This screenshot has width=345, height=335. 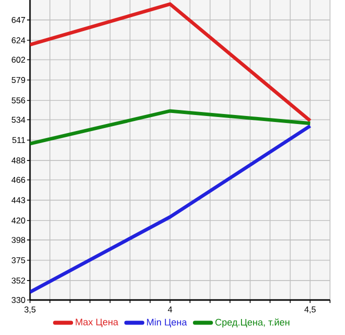 I want to click on y-tick-label: 330, so click(x=19, y=300).